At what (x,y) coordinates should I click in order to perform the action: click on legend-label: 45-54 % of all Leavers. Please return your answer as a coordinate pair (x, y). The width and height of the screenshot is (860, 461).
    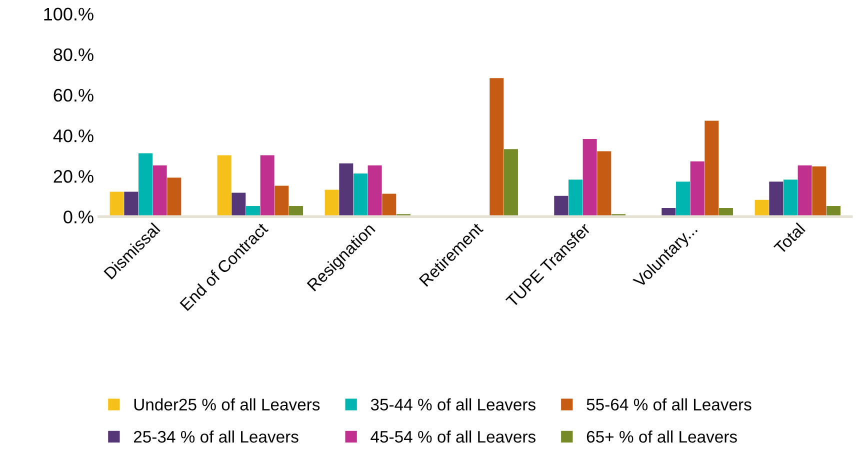
    Looking at the image, I should click on (453, 436).